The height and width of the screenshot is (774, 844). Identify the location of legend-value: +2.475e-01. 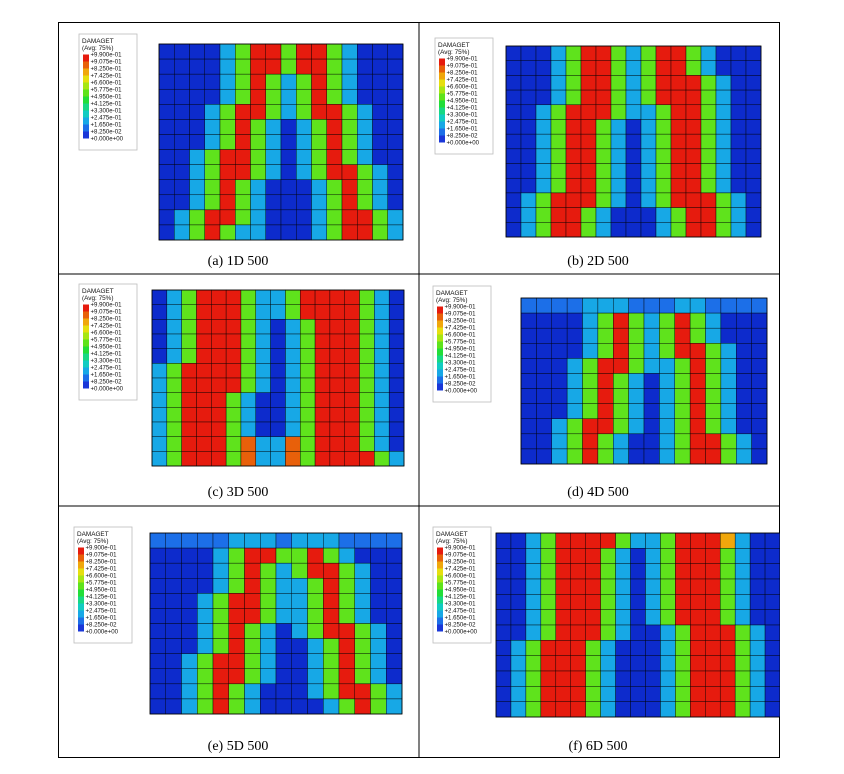
(461, 370).